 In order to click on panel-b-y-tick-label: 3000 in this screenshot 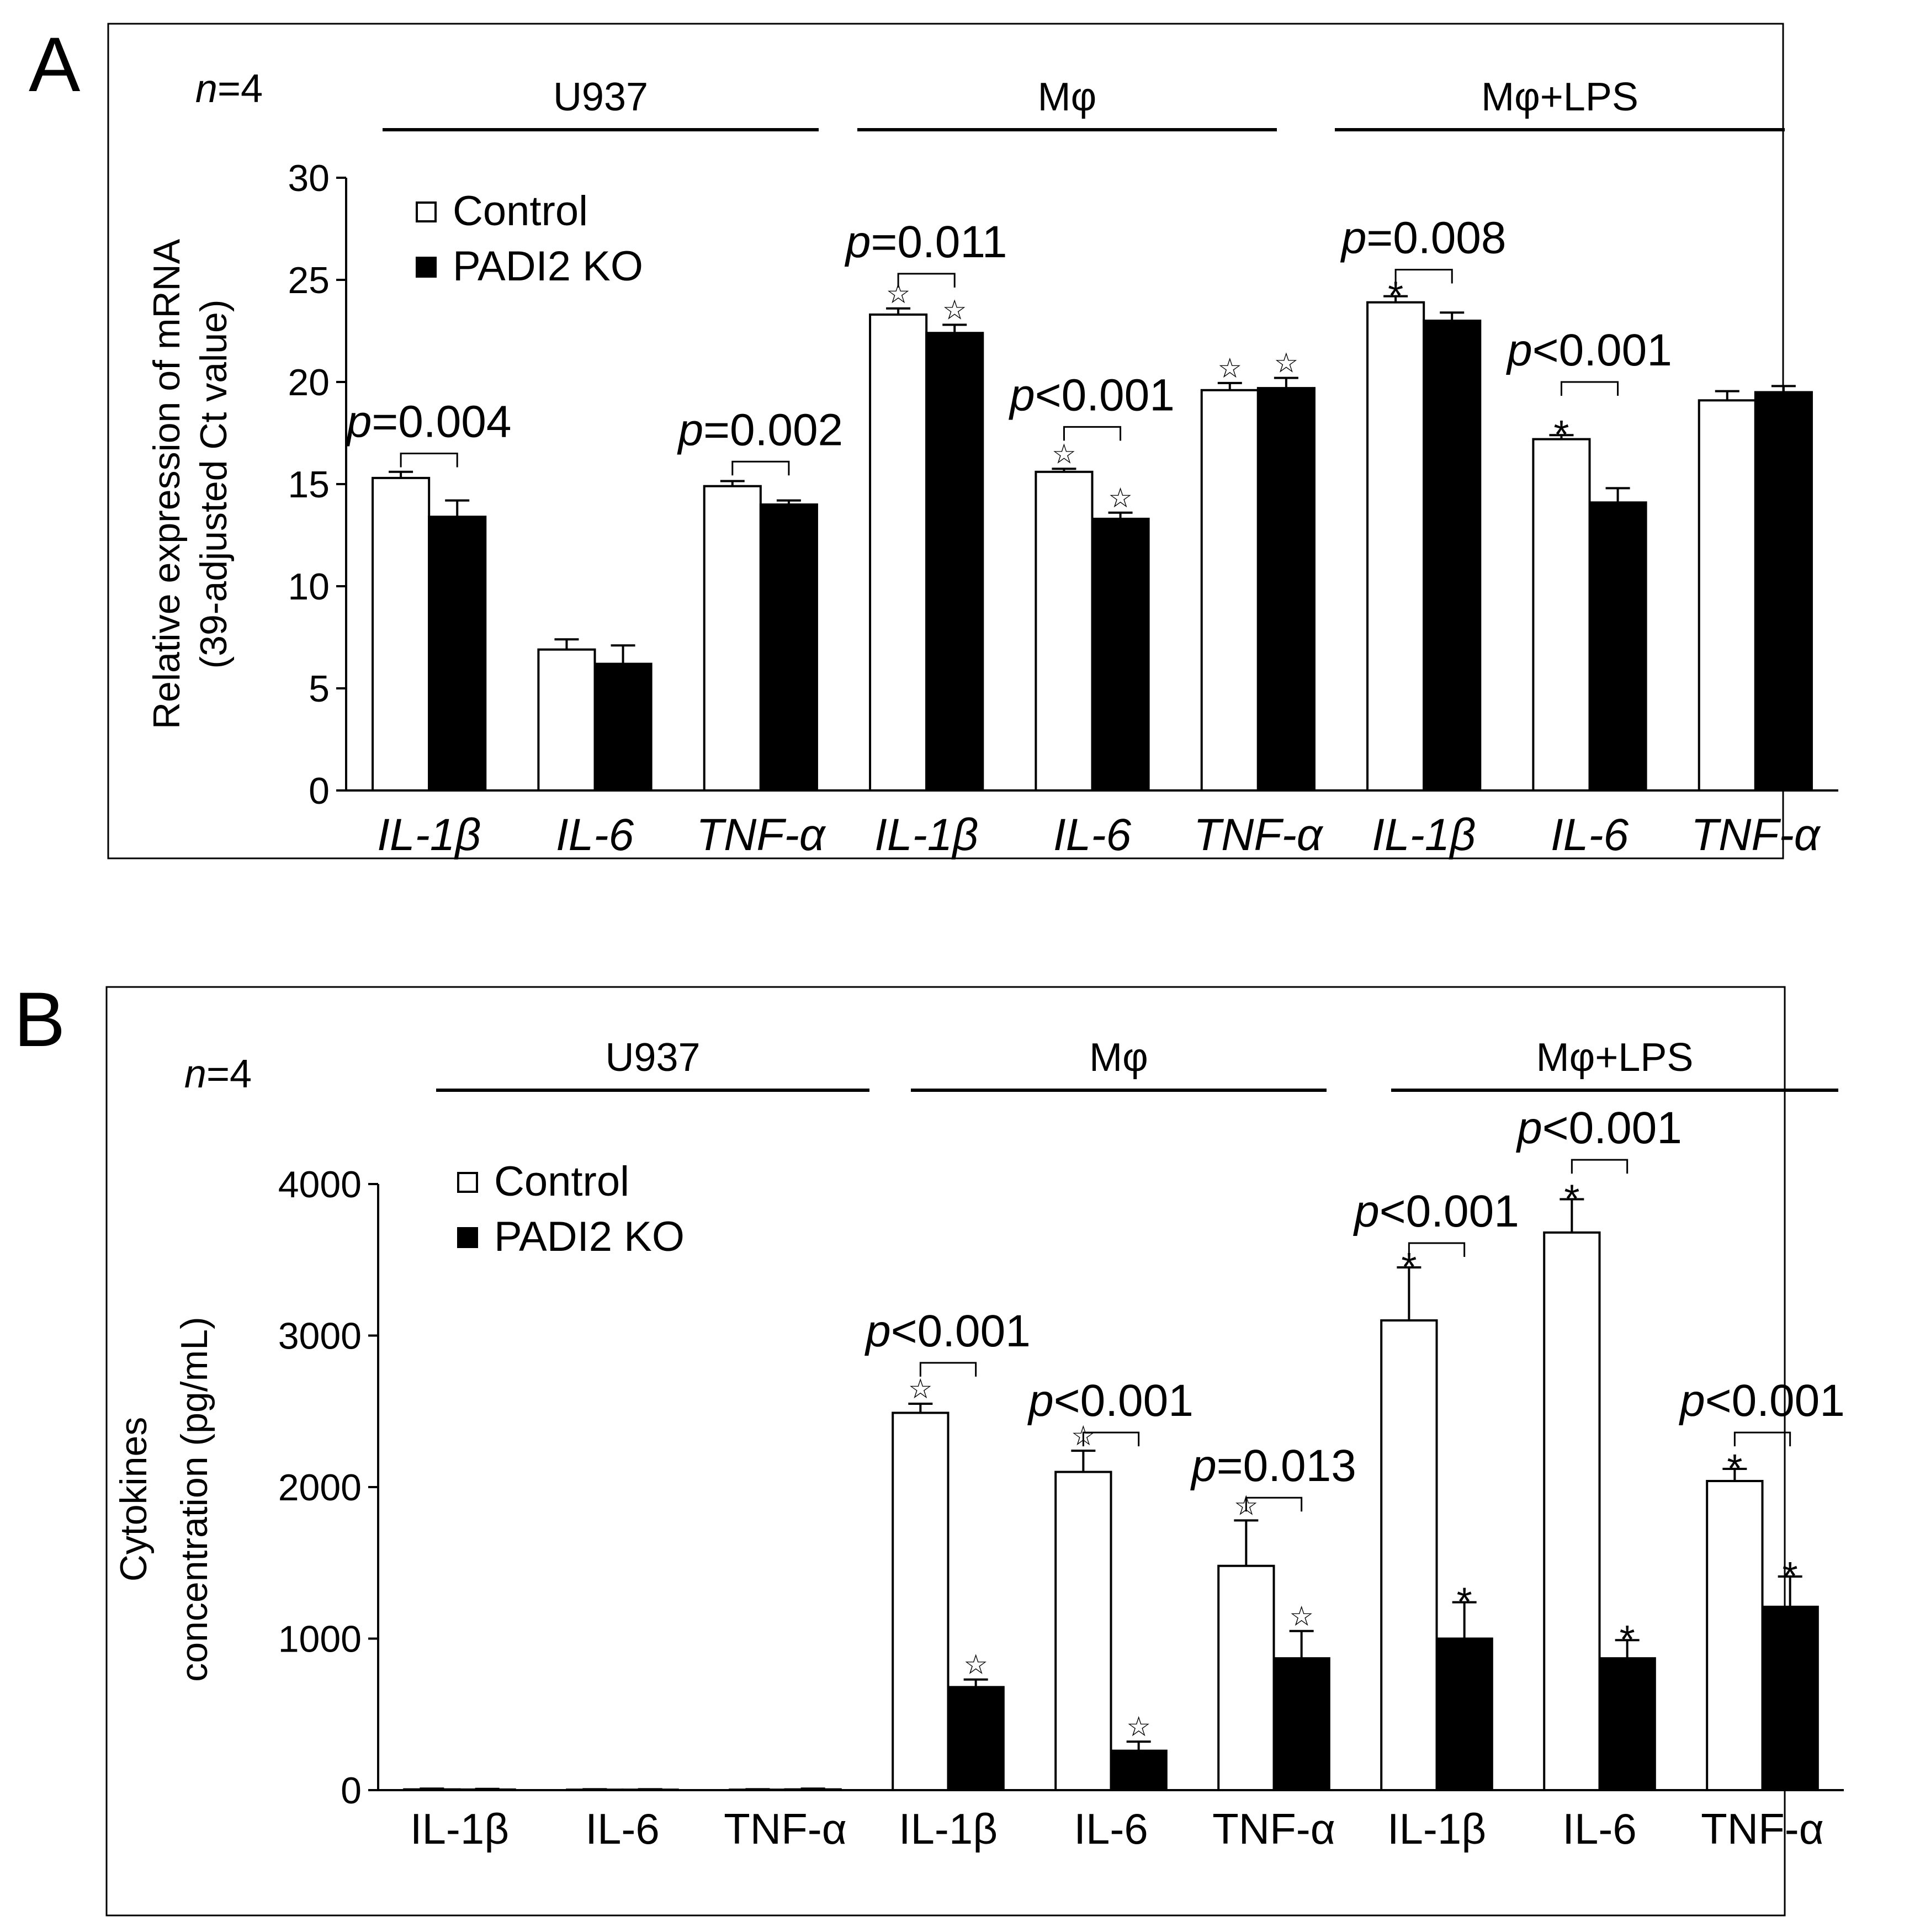, I will do `click(320, 1336)`.